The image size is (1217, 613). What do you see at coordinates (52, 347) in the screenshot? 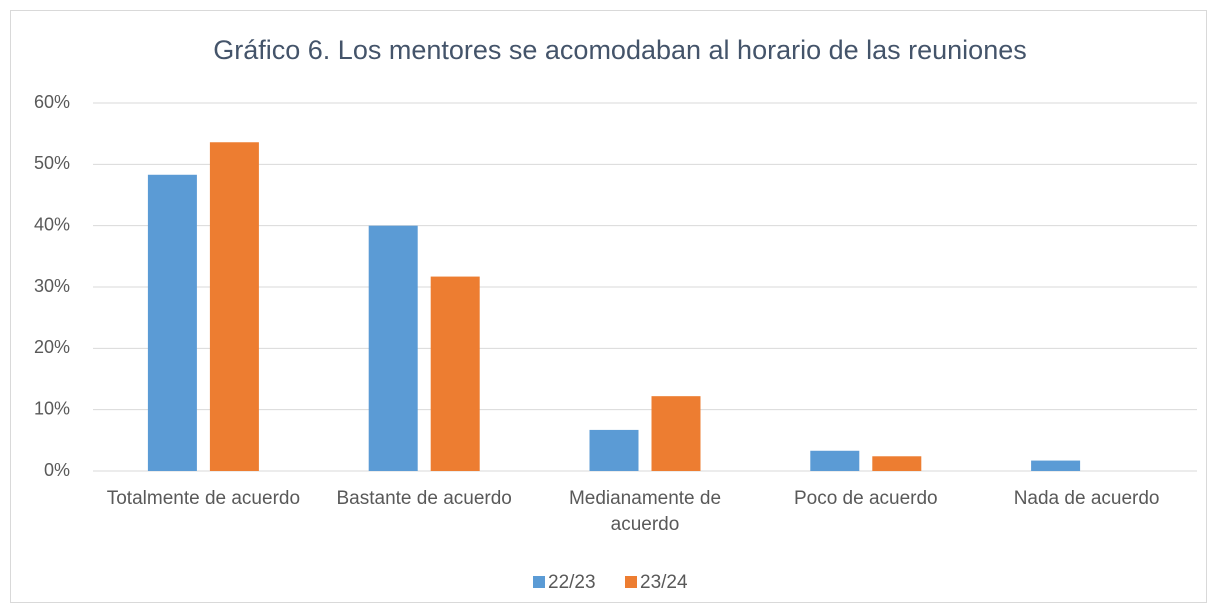
I see `y-tick-label: 20%` at bounding box center [52, 347].